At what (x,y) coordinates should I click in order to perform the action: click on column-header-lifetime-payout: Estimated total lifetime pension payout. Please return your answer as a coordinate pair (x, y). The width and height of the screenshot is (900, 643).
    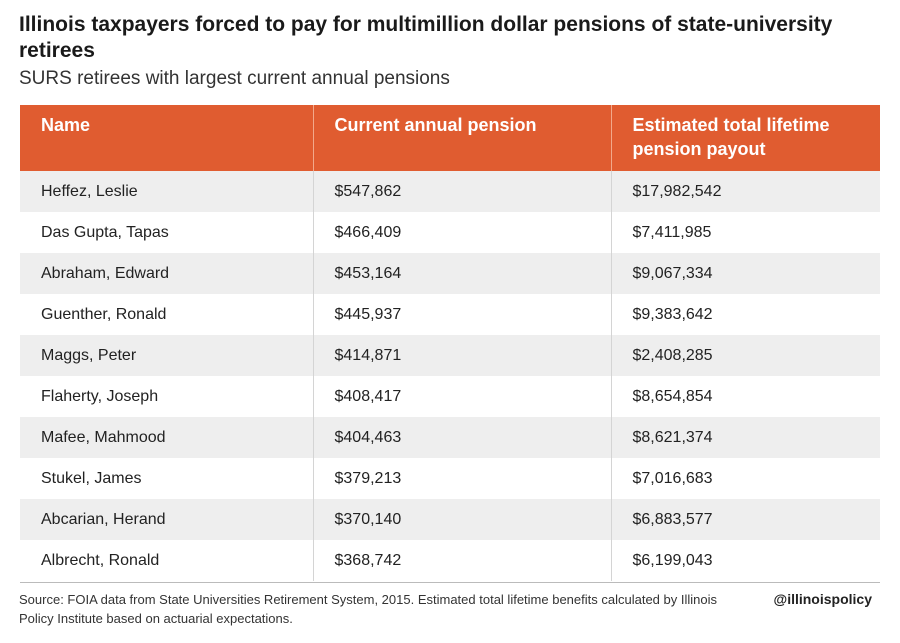
    Looking at the image, I should click on (745, 138).